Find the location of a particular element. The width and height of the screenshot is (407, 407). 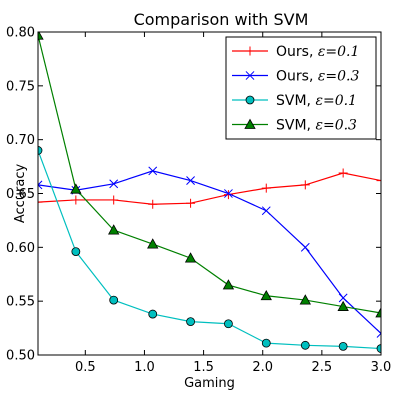

legend-entry: SVM, ε=0.1 is located at coordinates (294, 101).